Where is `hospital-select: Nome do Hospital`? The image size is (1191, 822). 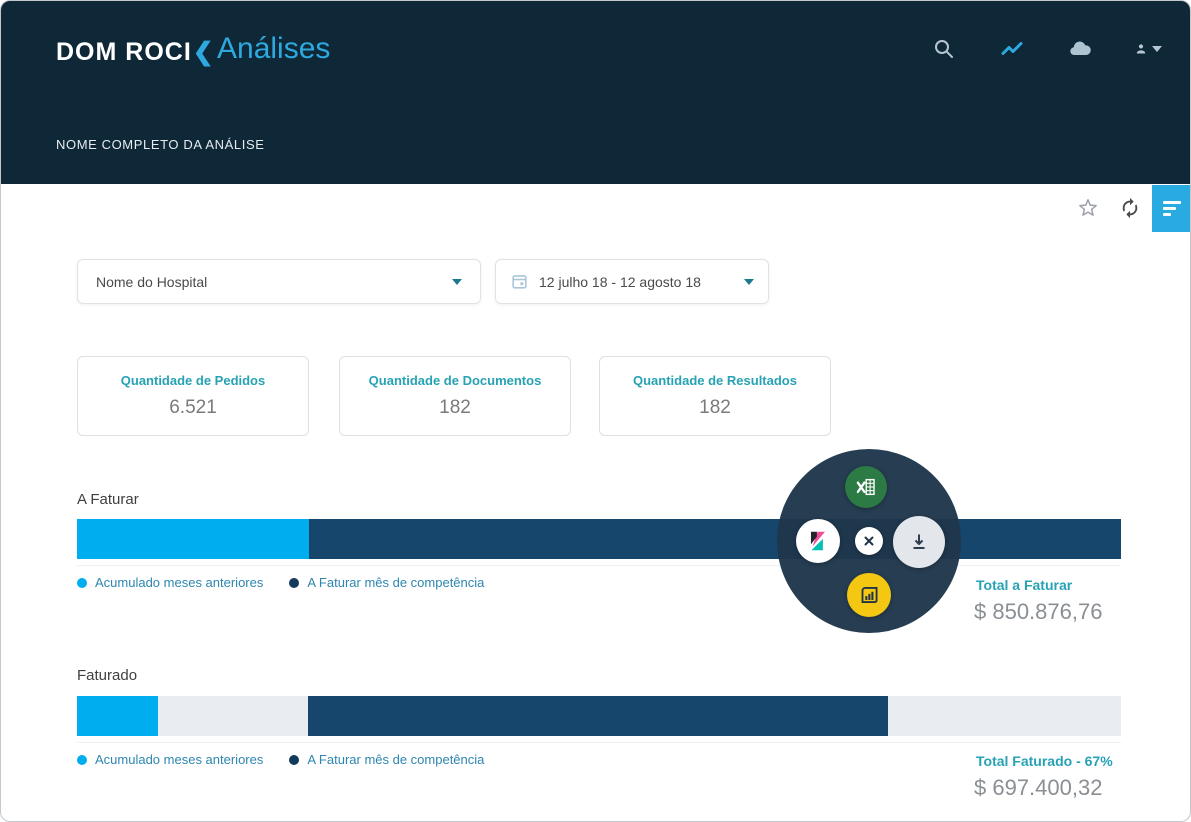
hospital-select: Nome do Hospital is located at coordinates (279, 281).